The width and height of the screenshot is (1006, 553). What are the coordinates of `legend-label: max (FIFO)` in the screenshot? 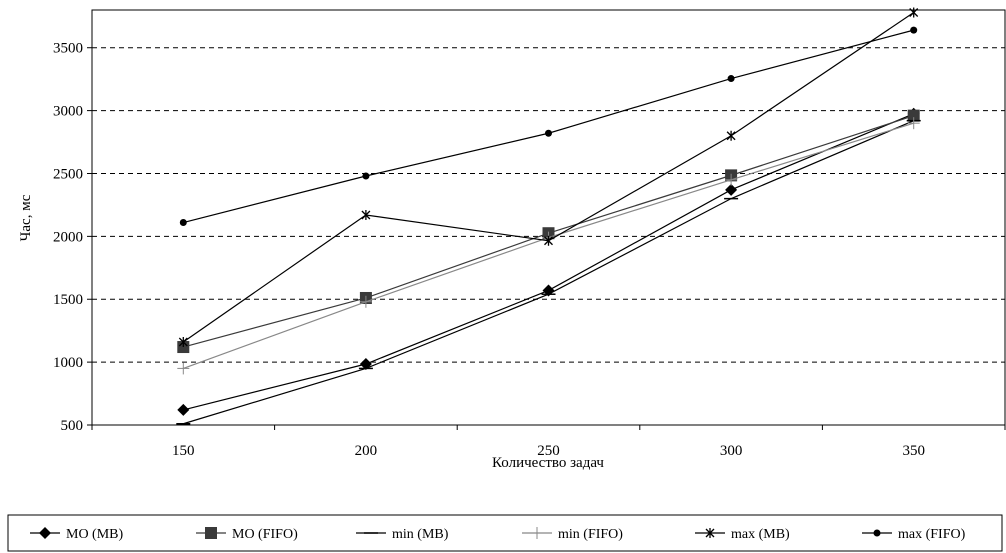 It's located at (932, 534).